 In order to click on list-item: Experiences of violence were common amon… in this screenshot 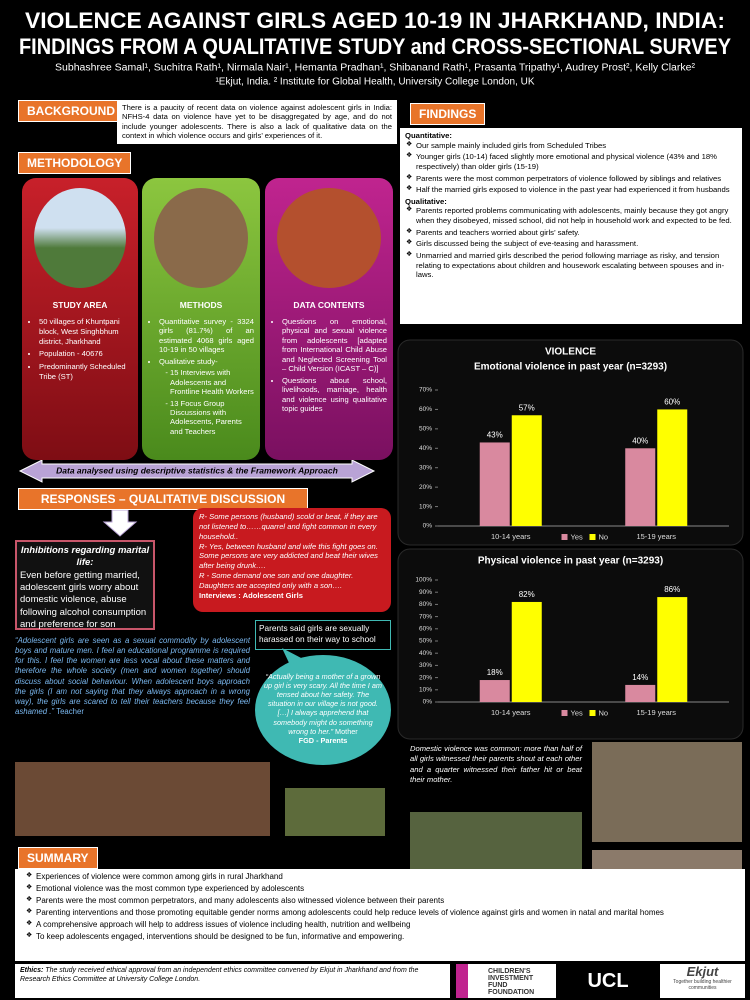, I will do `click(383, 877)`.